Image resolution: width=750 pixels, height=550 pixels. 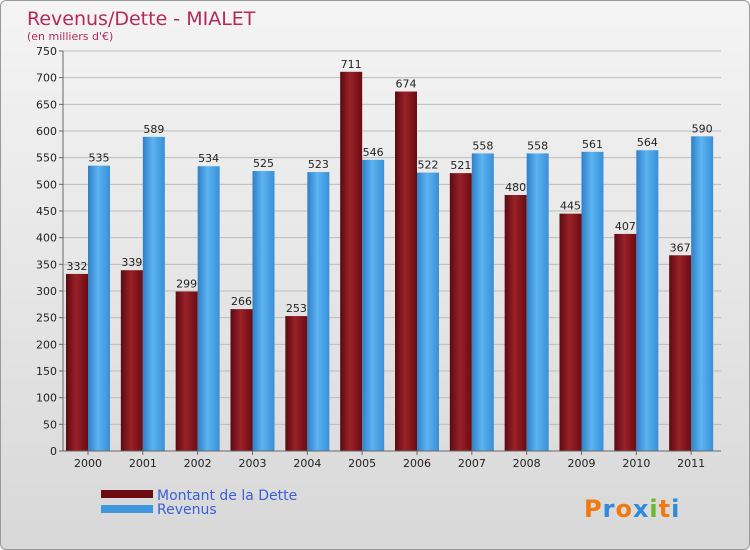 I want to click on y-tick-label: 400, so click(x=46, y=238).